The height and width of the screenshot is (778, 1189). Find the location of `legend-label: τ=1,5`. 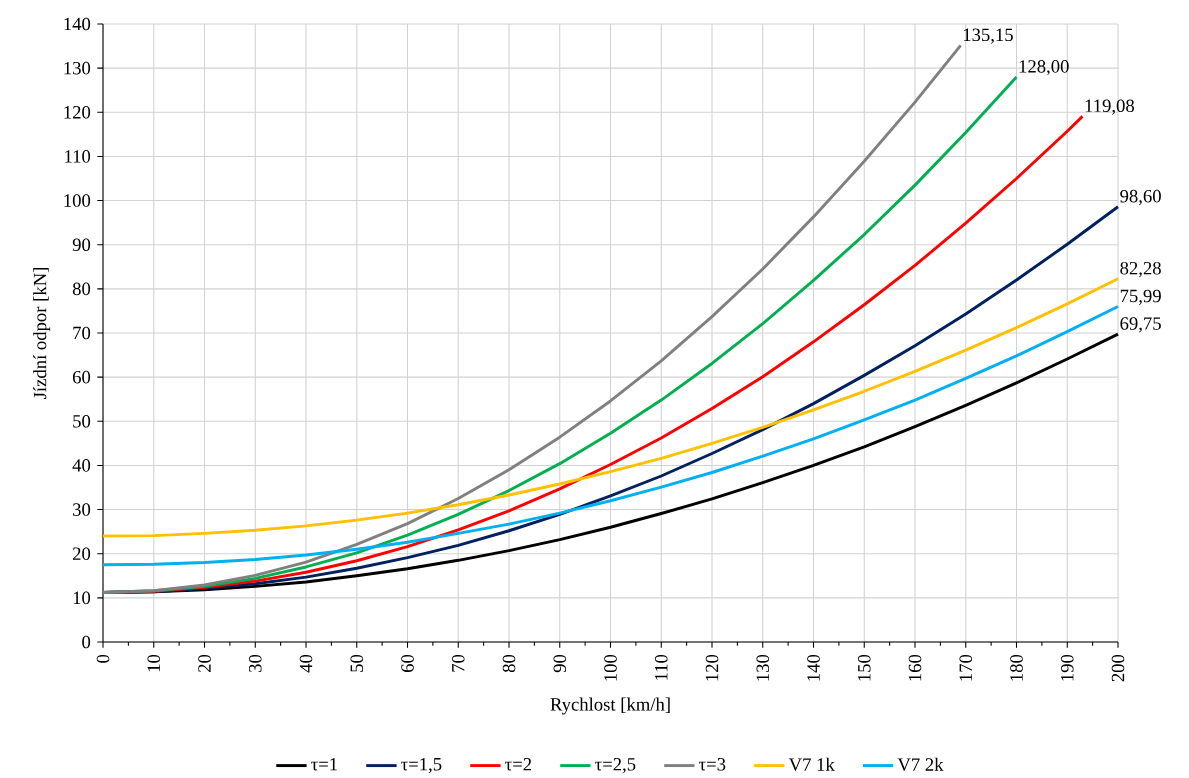

legend-label: τ=1,5 is located at coordinates (421, 766).